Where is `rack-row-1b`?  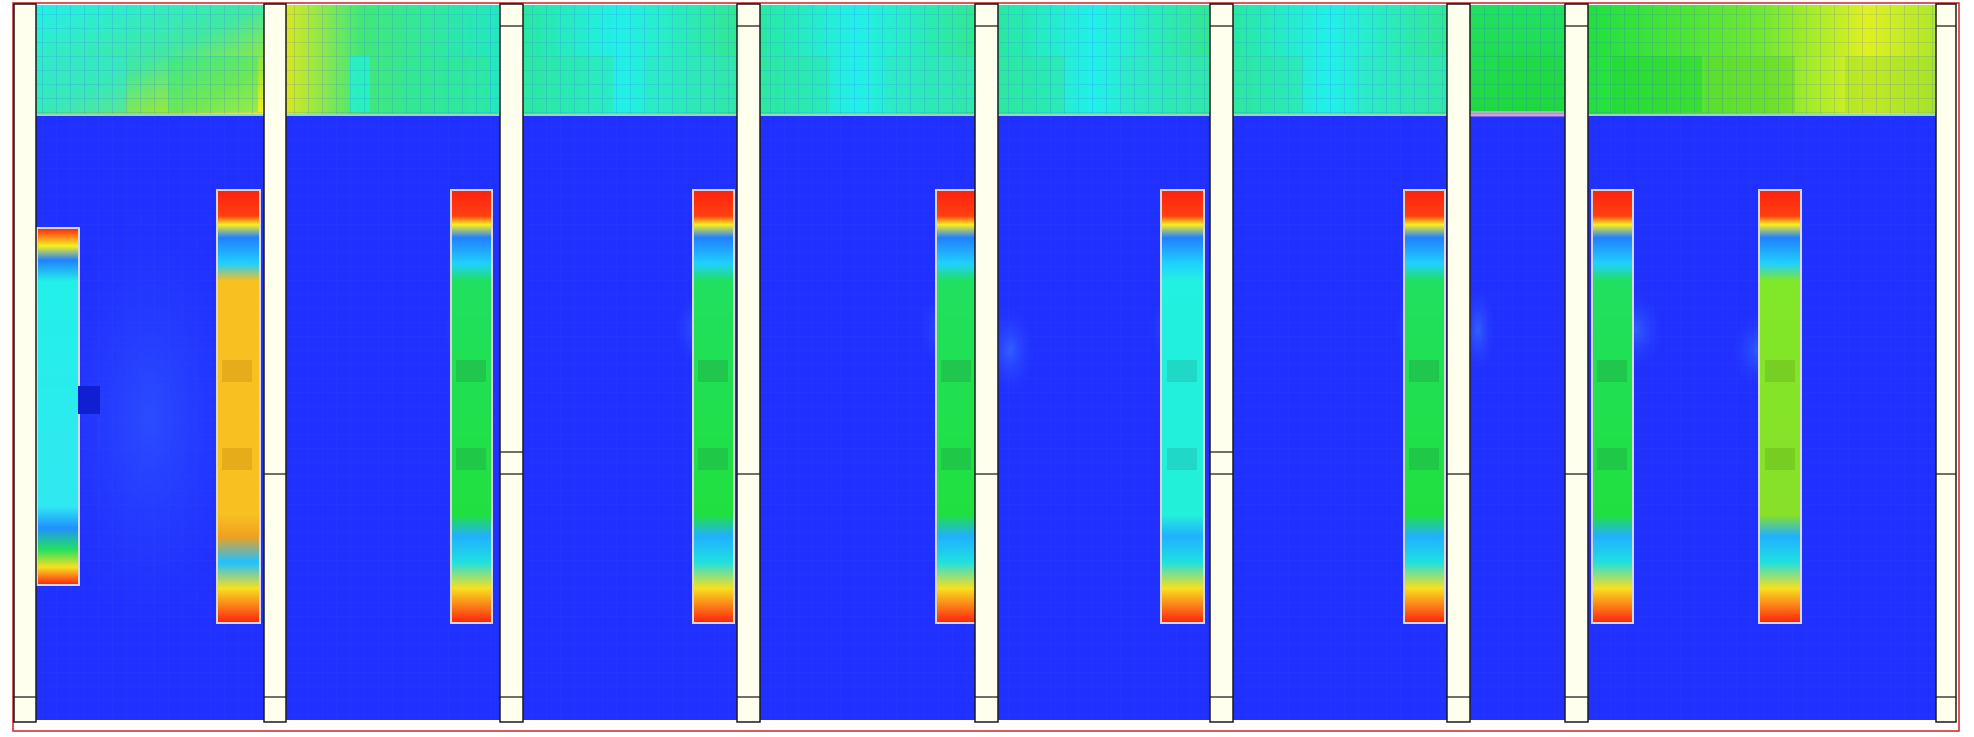 rack-row-1b is located at coordinates (238, 406).